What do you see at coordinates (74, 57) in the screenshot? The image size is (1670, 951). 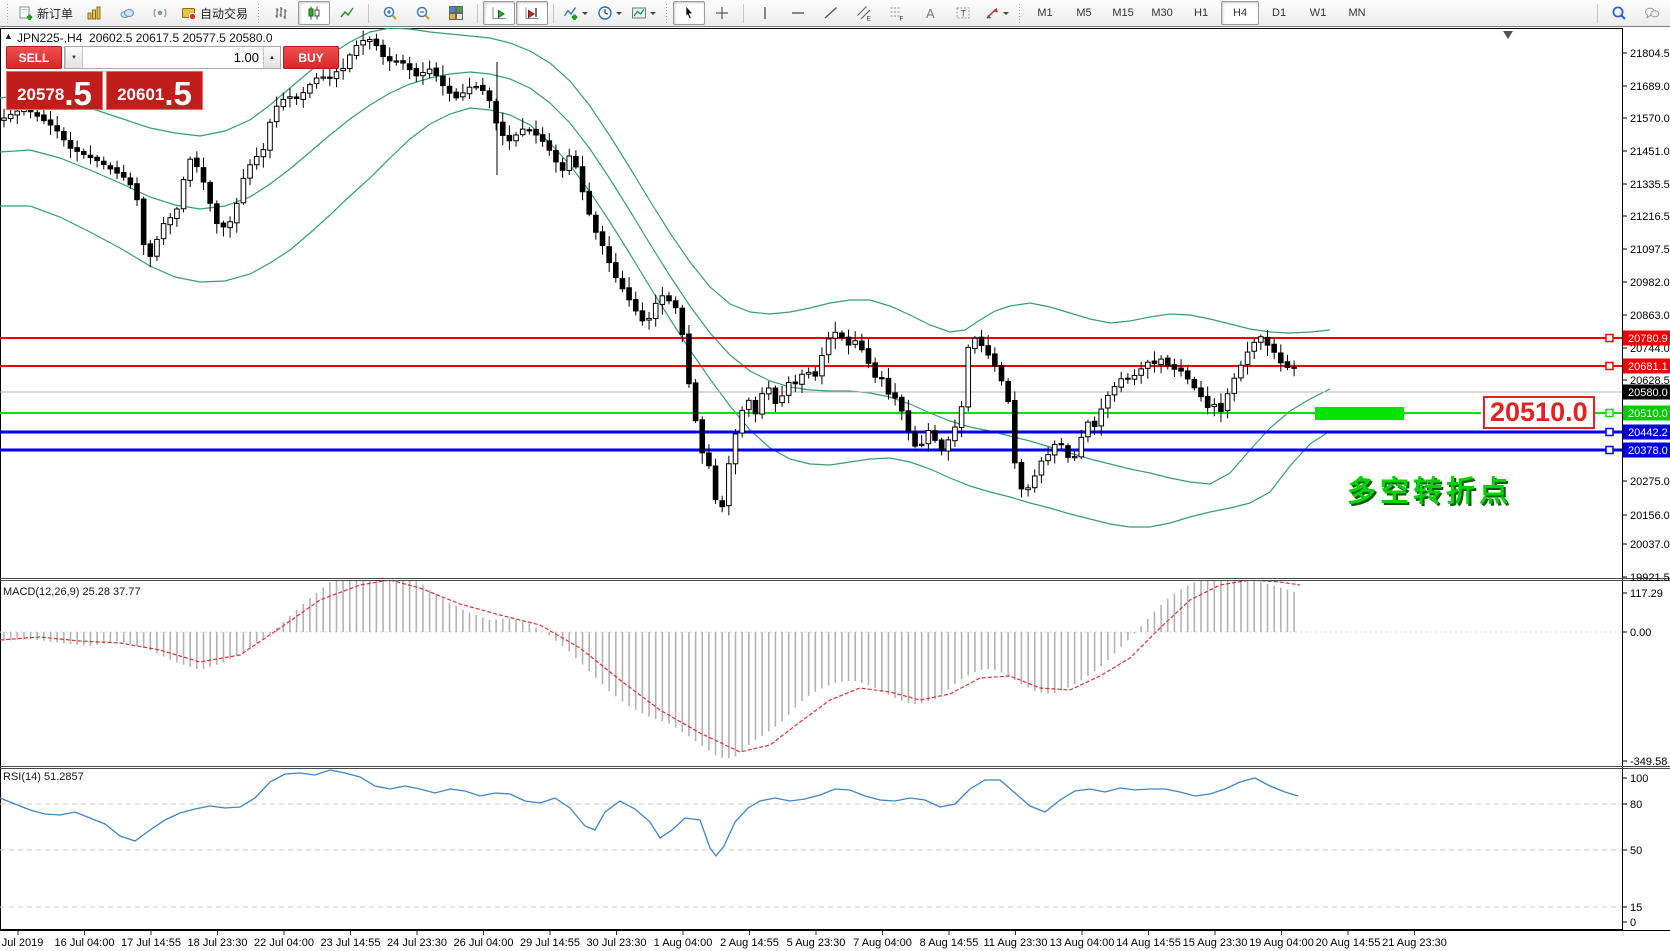 I see `volume-decrease-button: ▼` at bounding box center [74, 57].